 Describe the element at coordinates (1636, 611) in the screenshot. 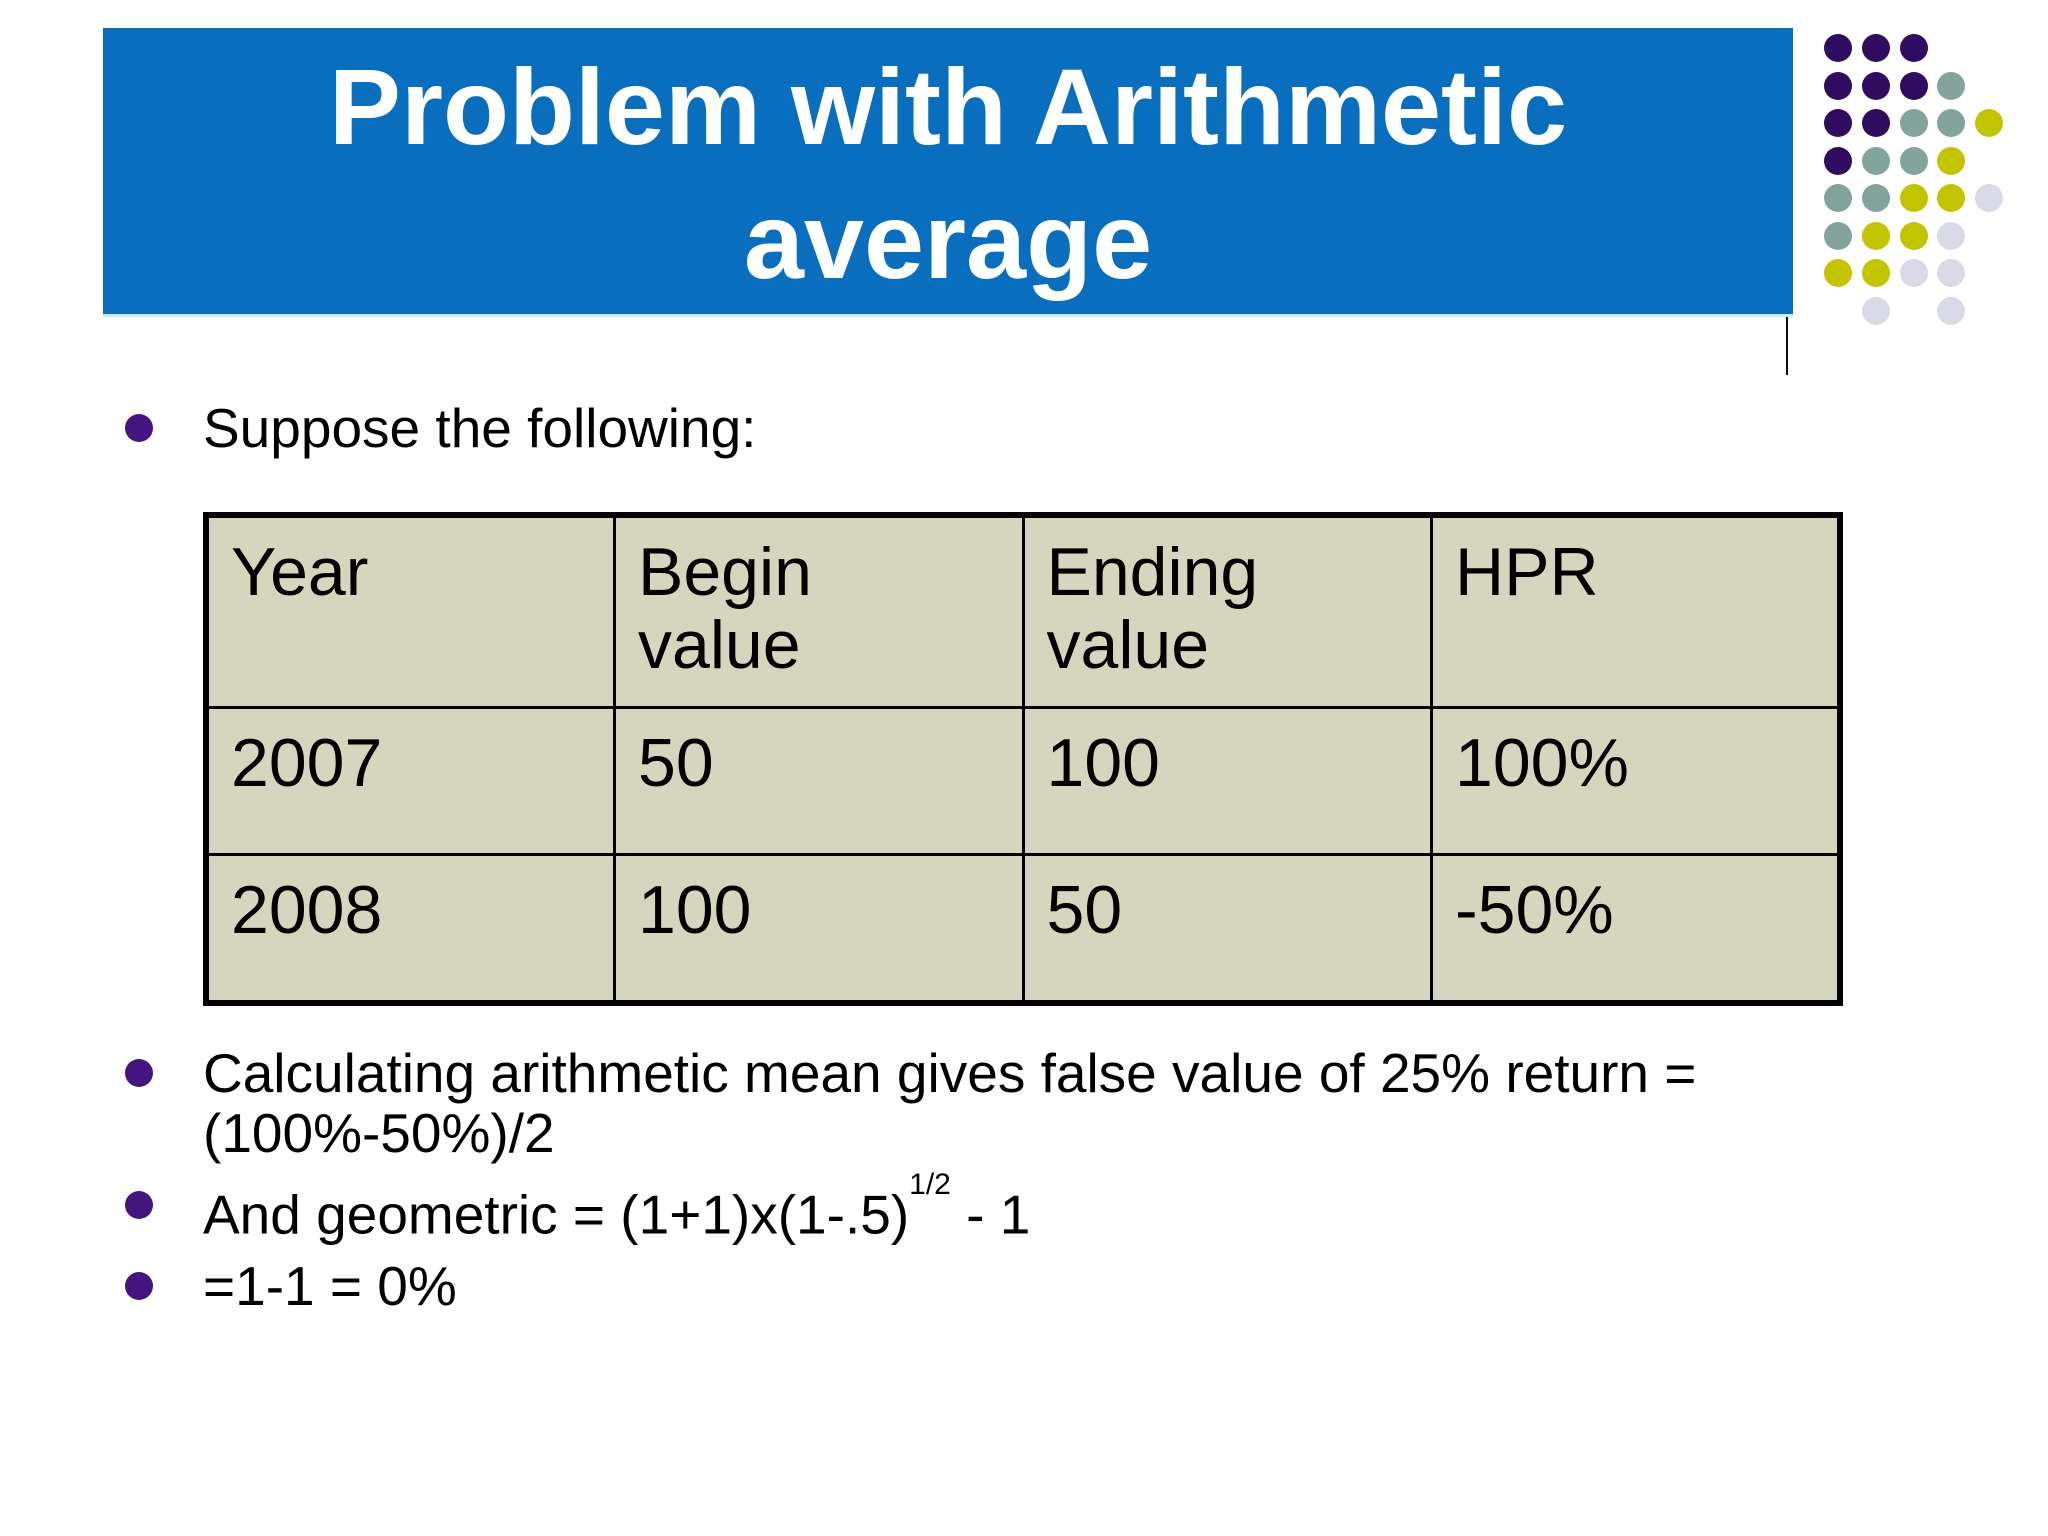

I see `header-cell-hpr: HPR` at that location.